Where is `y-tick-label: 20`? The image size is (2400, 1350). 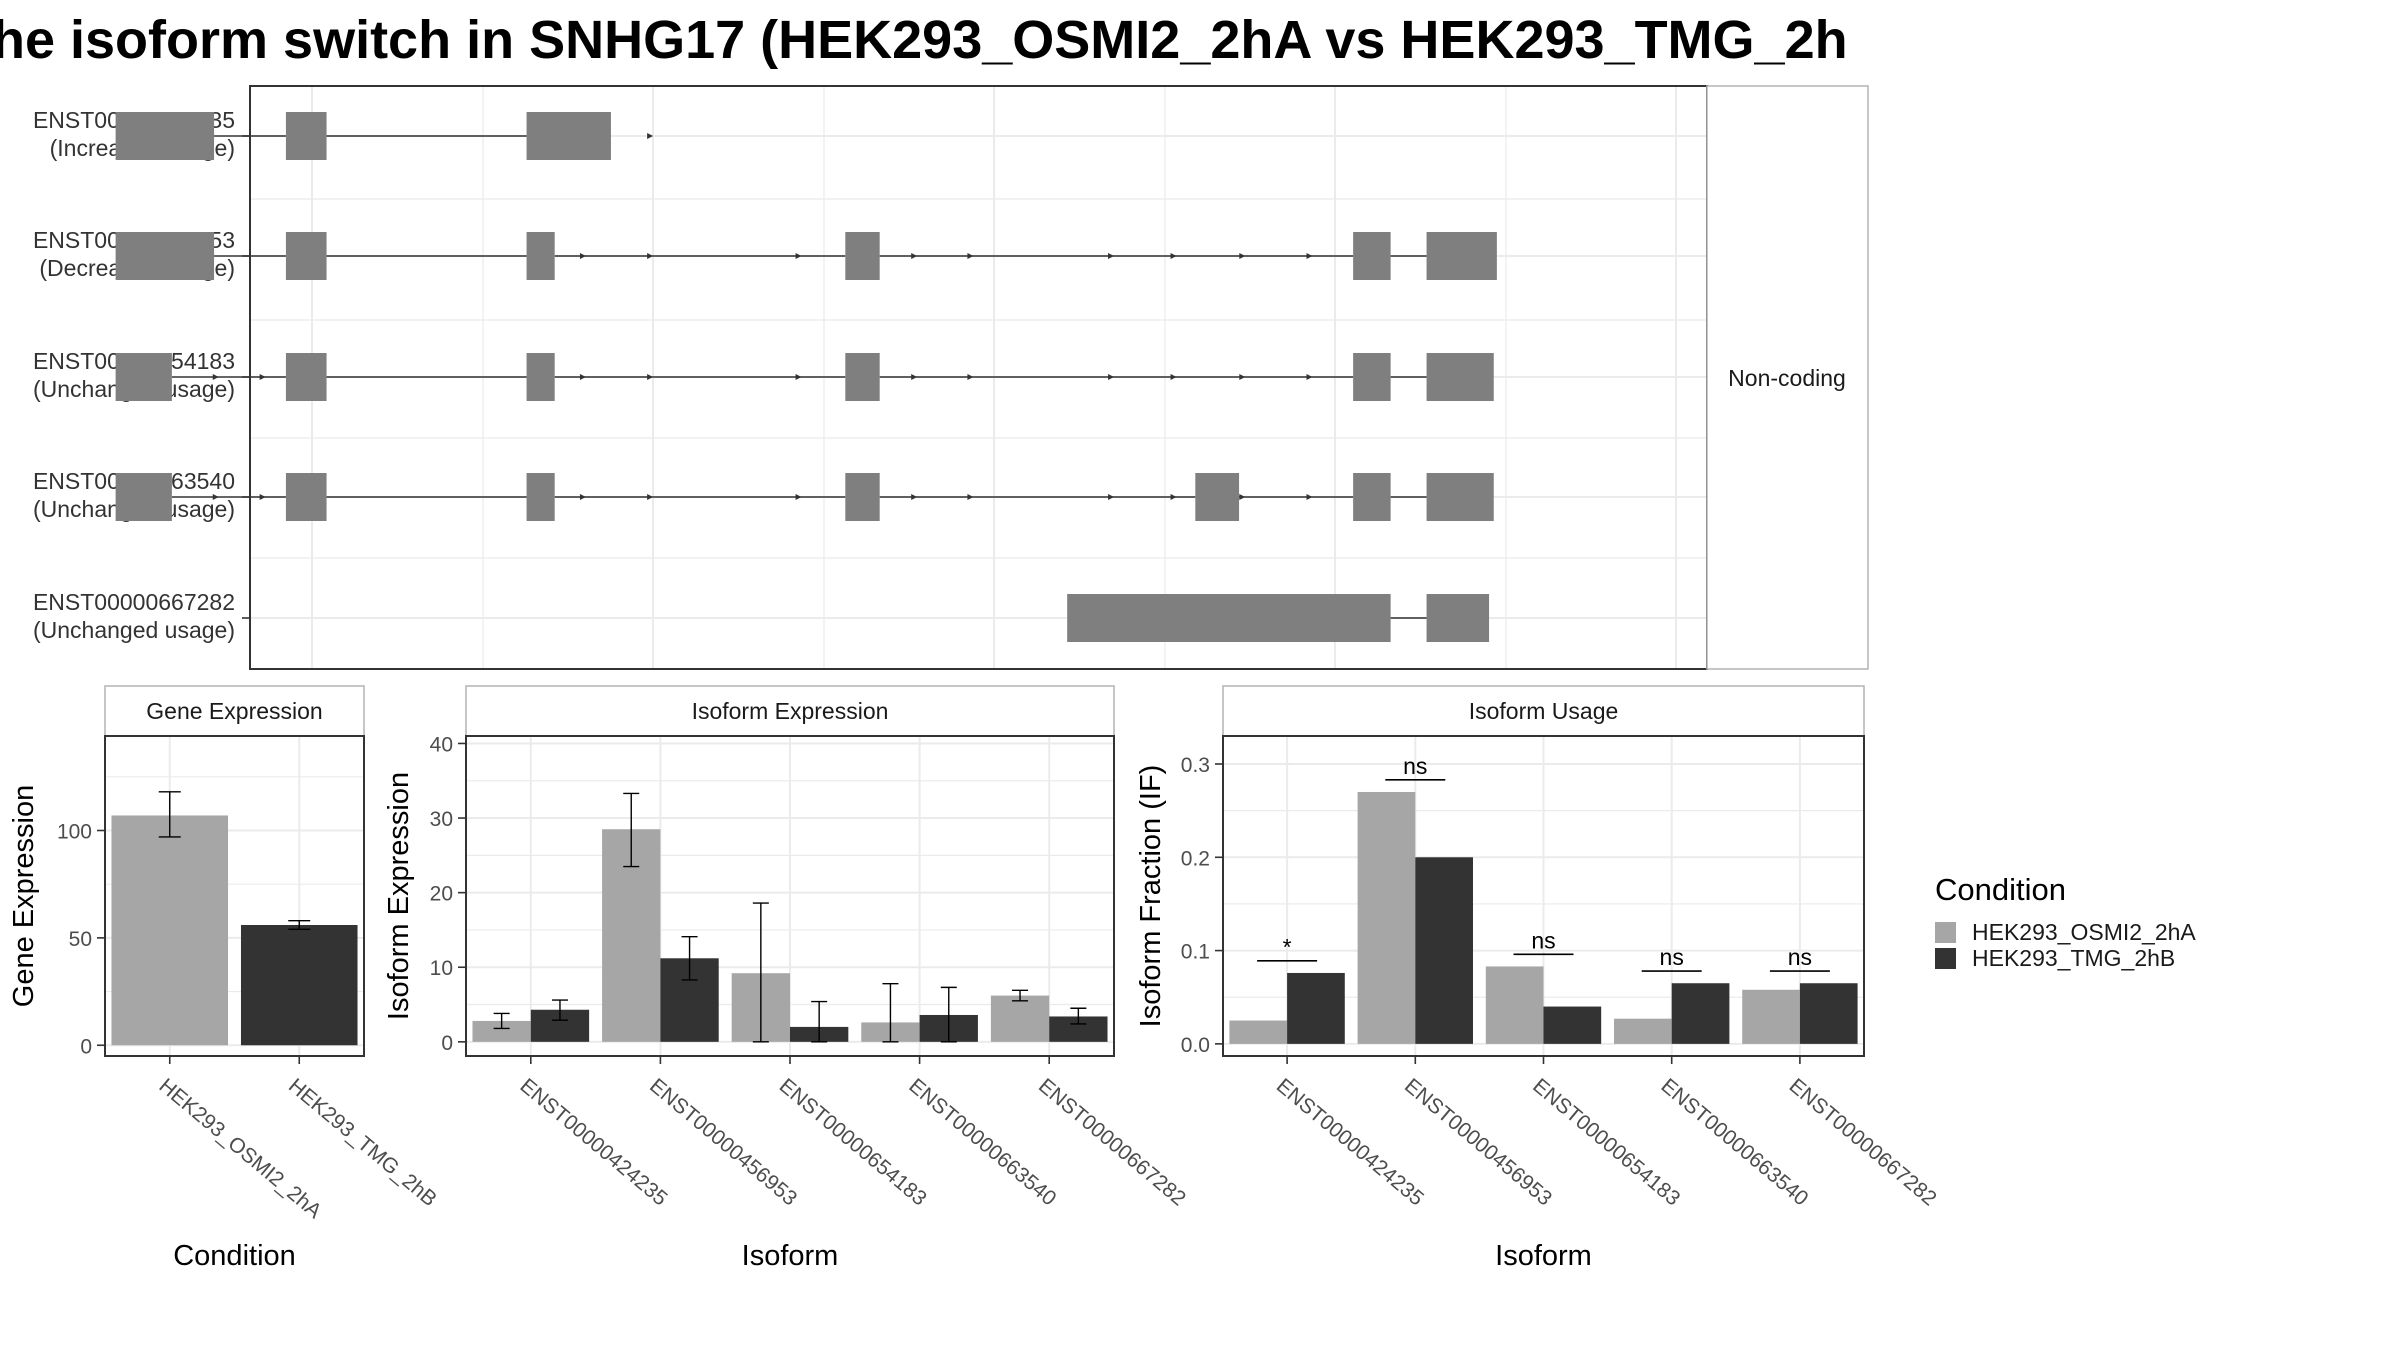
y-tick-label: 20 is located at coordinates (441, 894).